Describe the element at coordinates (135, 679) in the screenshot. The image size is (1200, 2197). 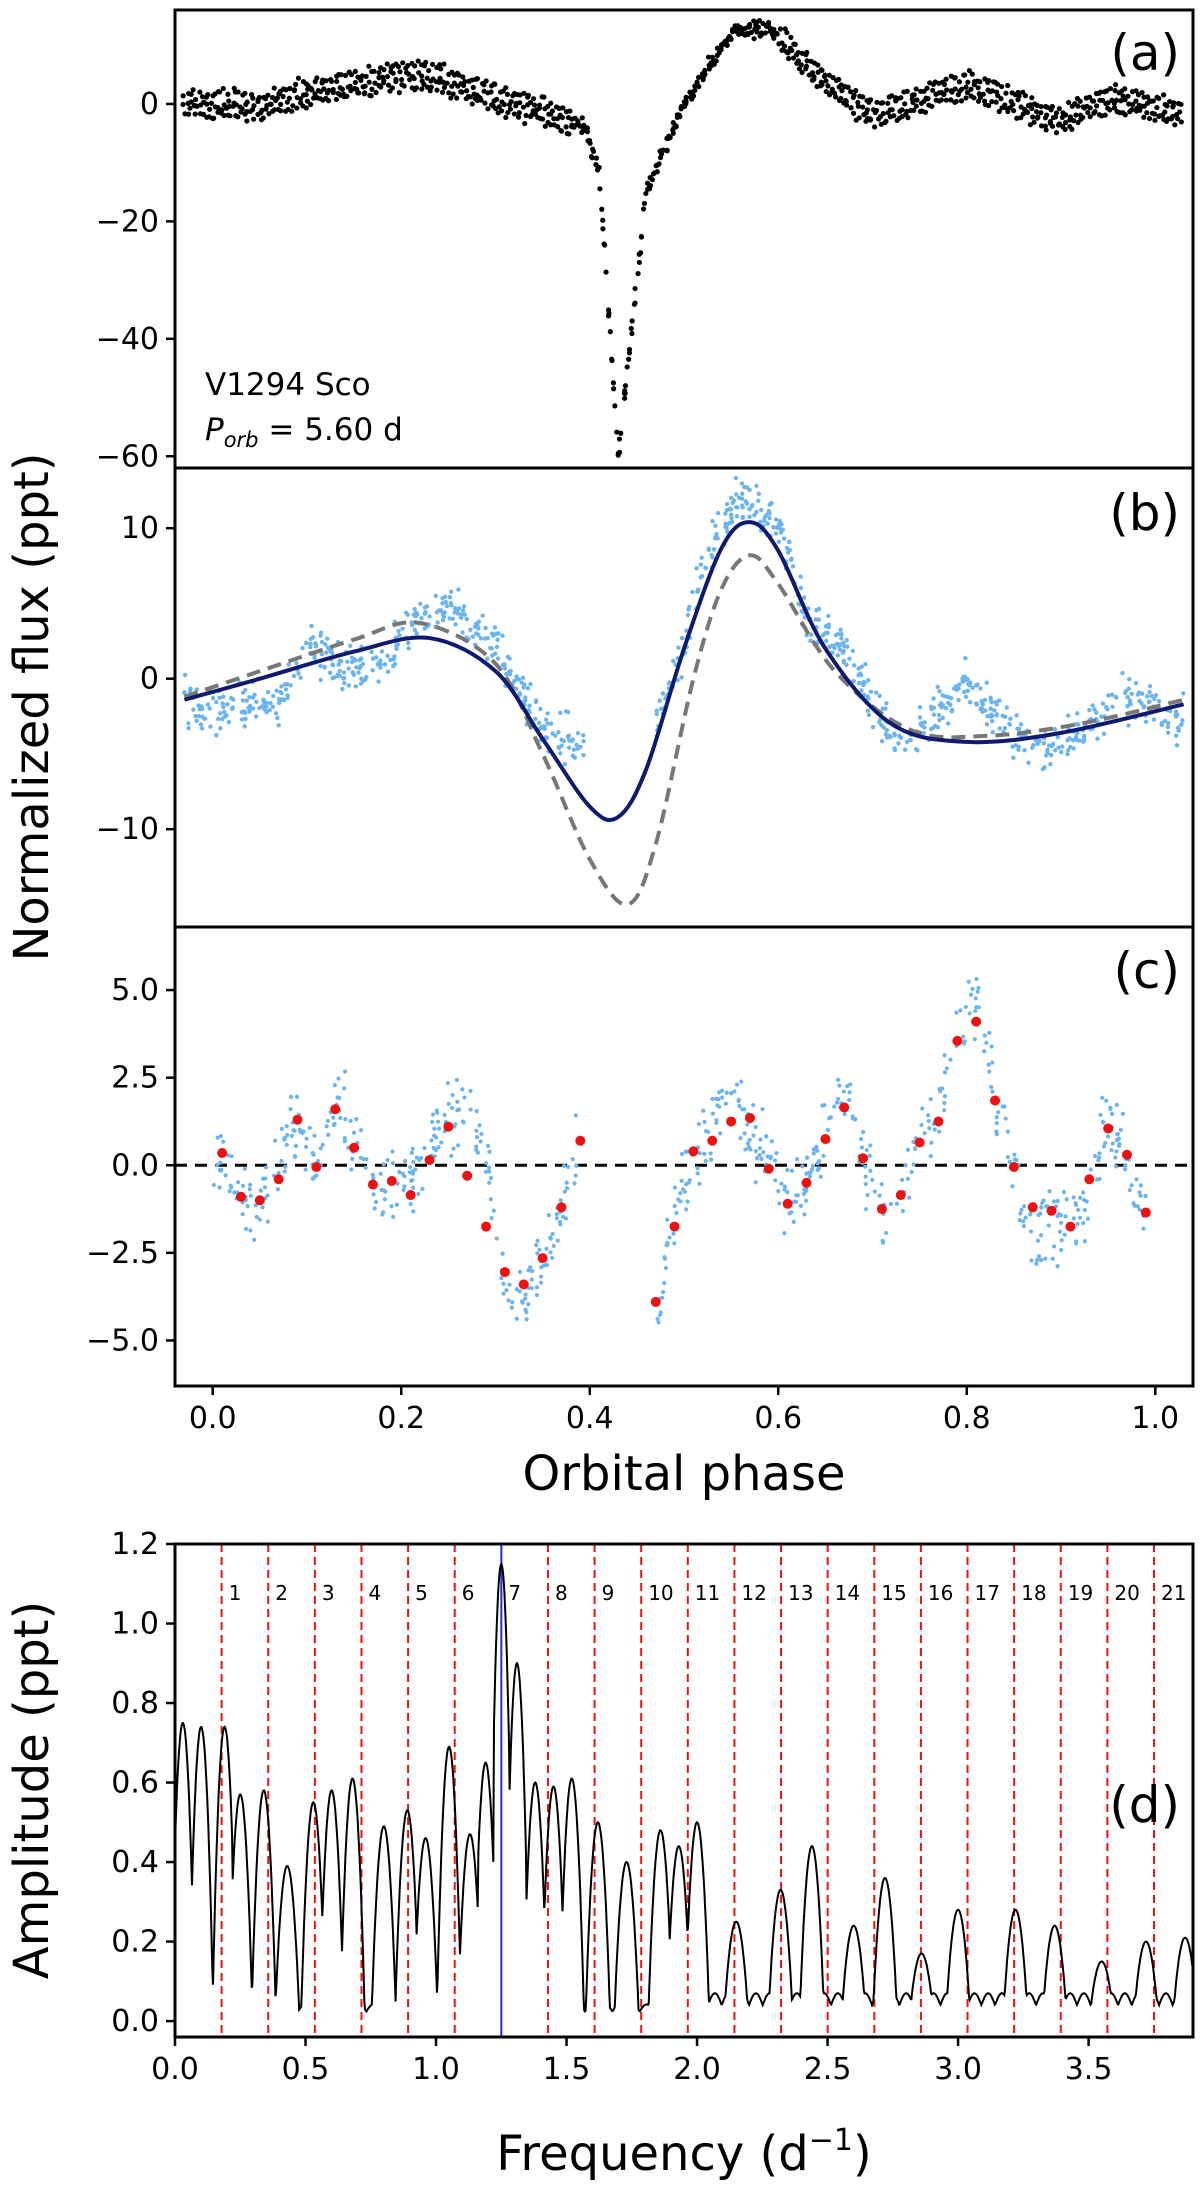
I see `panel-b-y-ticks: 100−10` at that location.